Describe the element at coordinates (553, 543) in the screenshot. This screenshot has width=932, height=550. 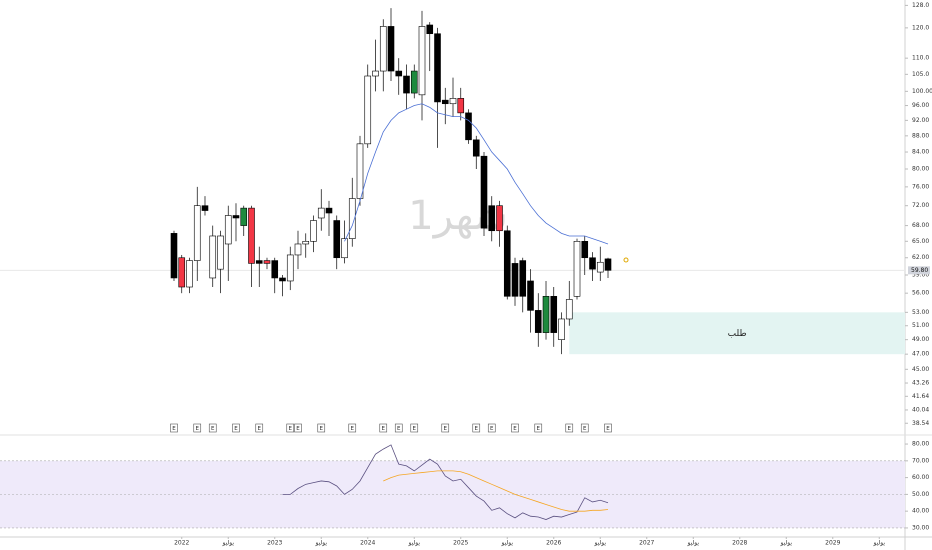
I see `x-tick-label: 2026` at that location.